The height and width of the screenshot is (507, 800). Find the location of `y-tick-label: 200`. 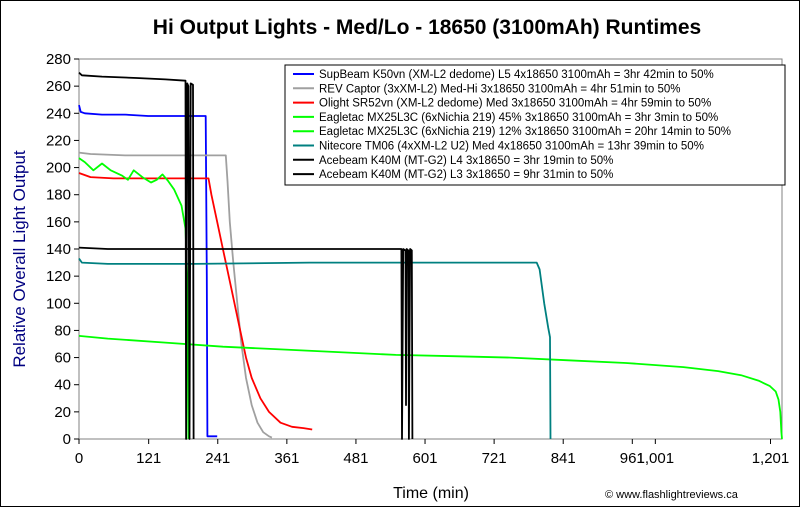

y-tick-label: 200 is located at coordinates (58, 168).